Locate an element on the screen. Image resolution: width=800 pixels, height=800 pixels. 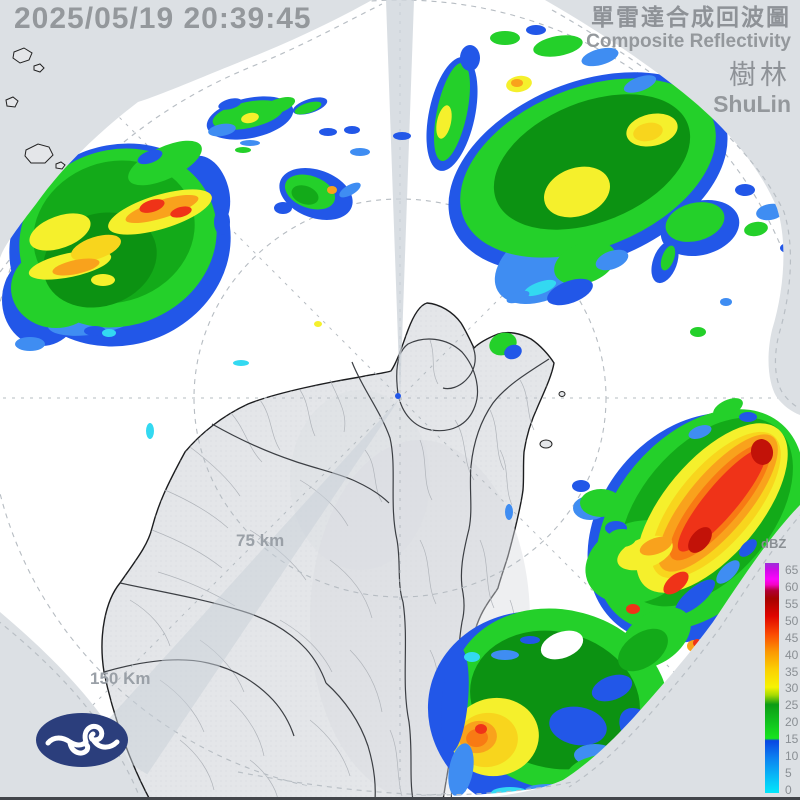
colorbar-tick: 60 is located at coordinates (792, 586).